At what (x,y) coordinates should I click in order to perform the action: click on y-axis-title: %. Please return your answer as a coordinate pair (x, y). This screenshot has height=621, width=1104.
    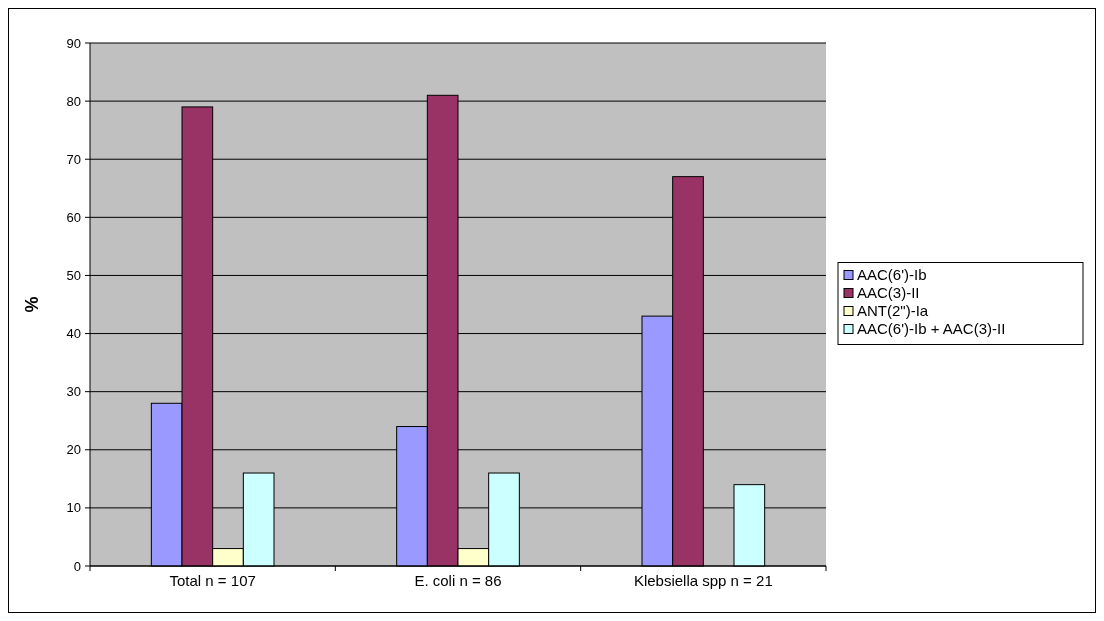
    Looking at the image, I should click on (32, 304).